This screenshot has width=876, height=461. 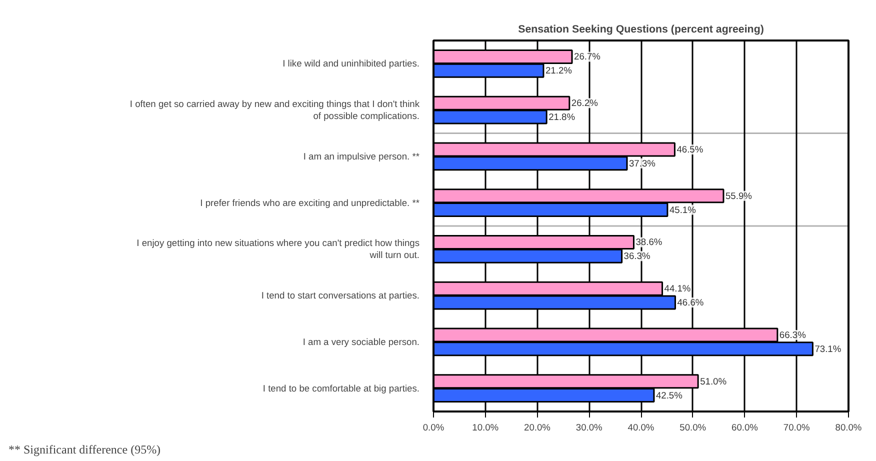 I want to click on y-tick-label: I prefer friends who are exciting and unpredictable. **, so click(x=310, y=203).